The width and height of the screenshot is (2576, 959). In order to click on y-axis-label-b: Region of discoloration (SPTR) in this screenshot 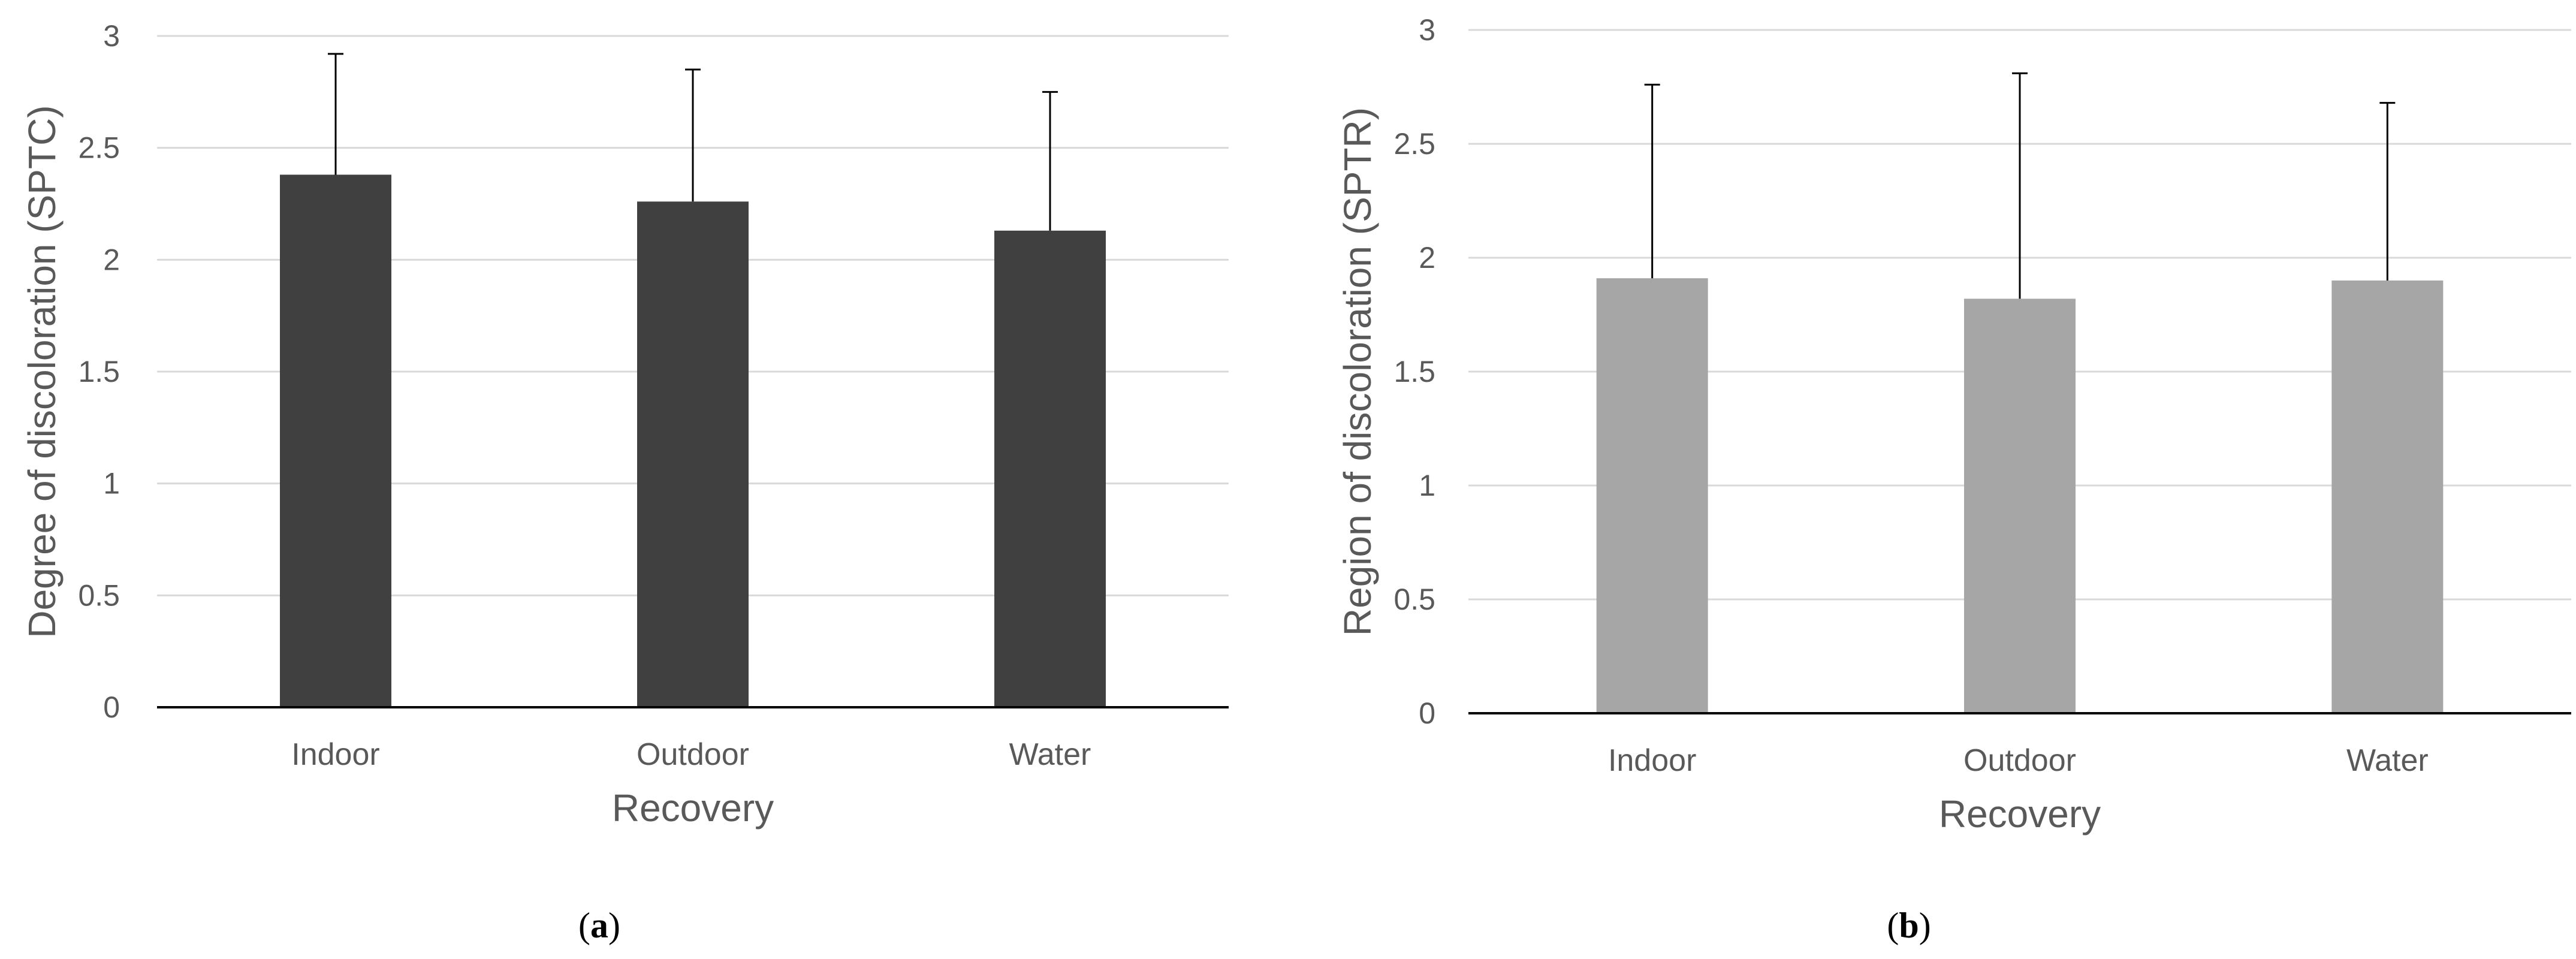, I will do `click(1357, 371)`.